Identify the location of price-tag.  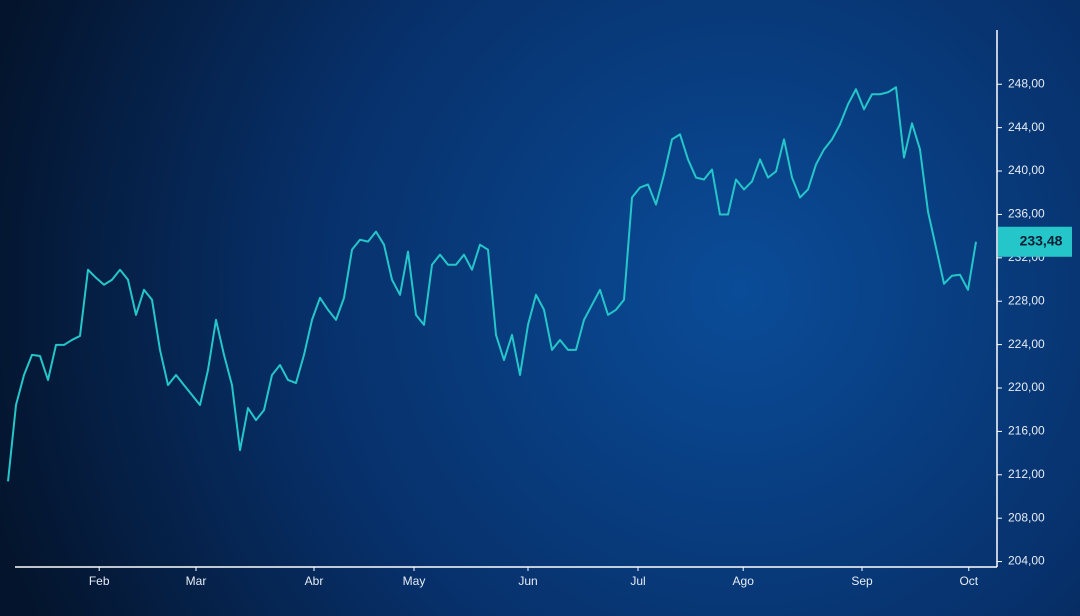
(1035, 241).